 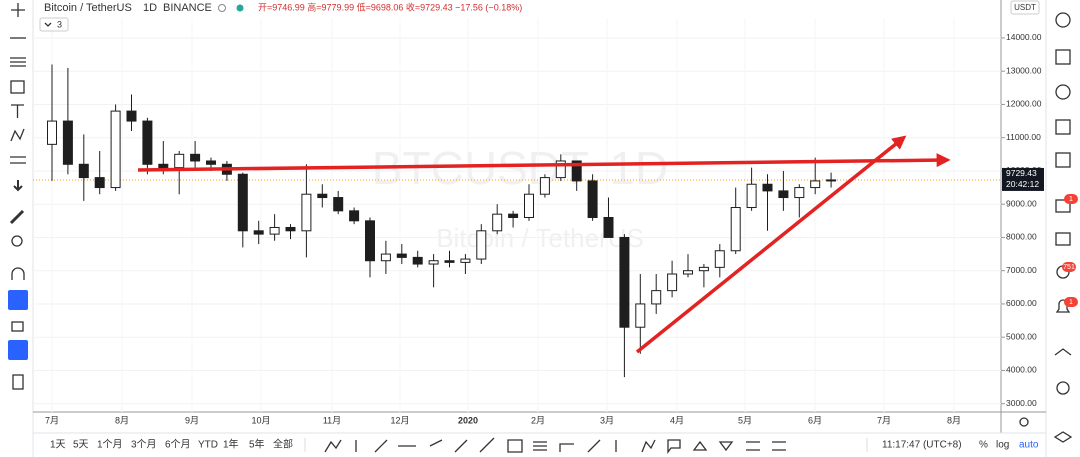 I want to click on ideas-icon, so click(x=1063, y=239).